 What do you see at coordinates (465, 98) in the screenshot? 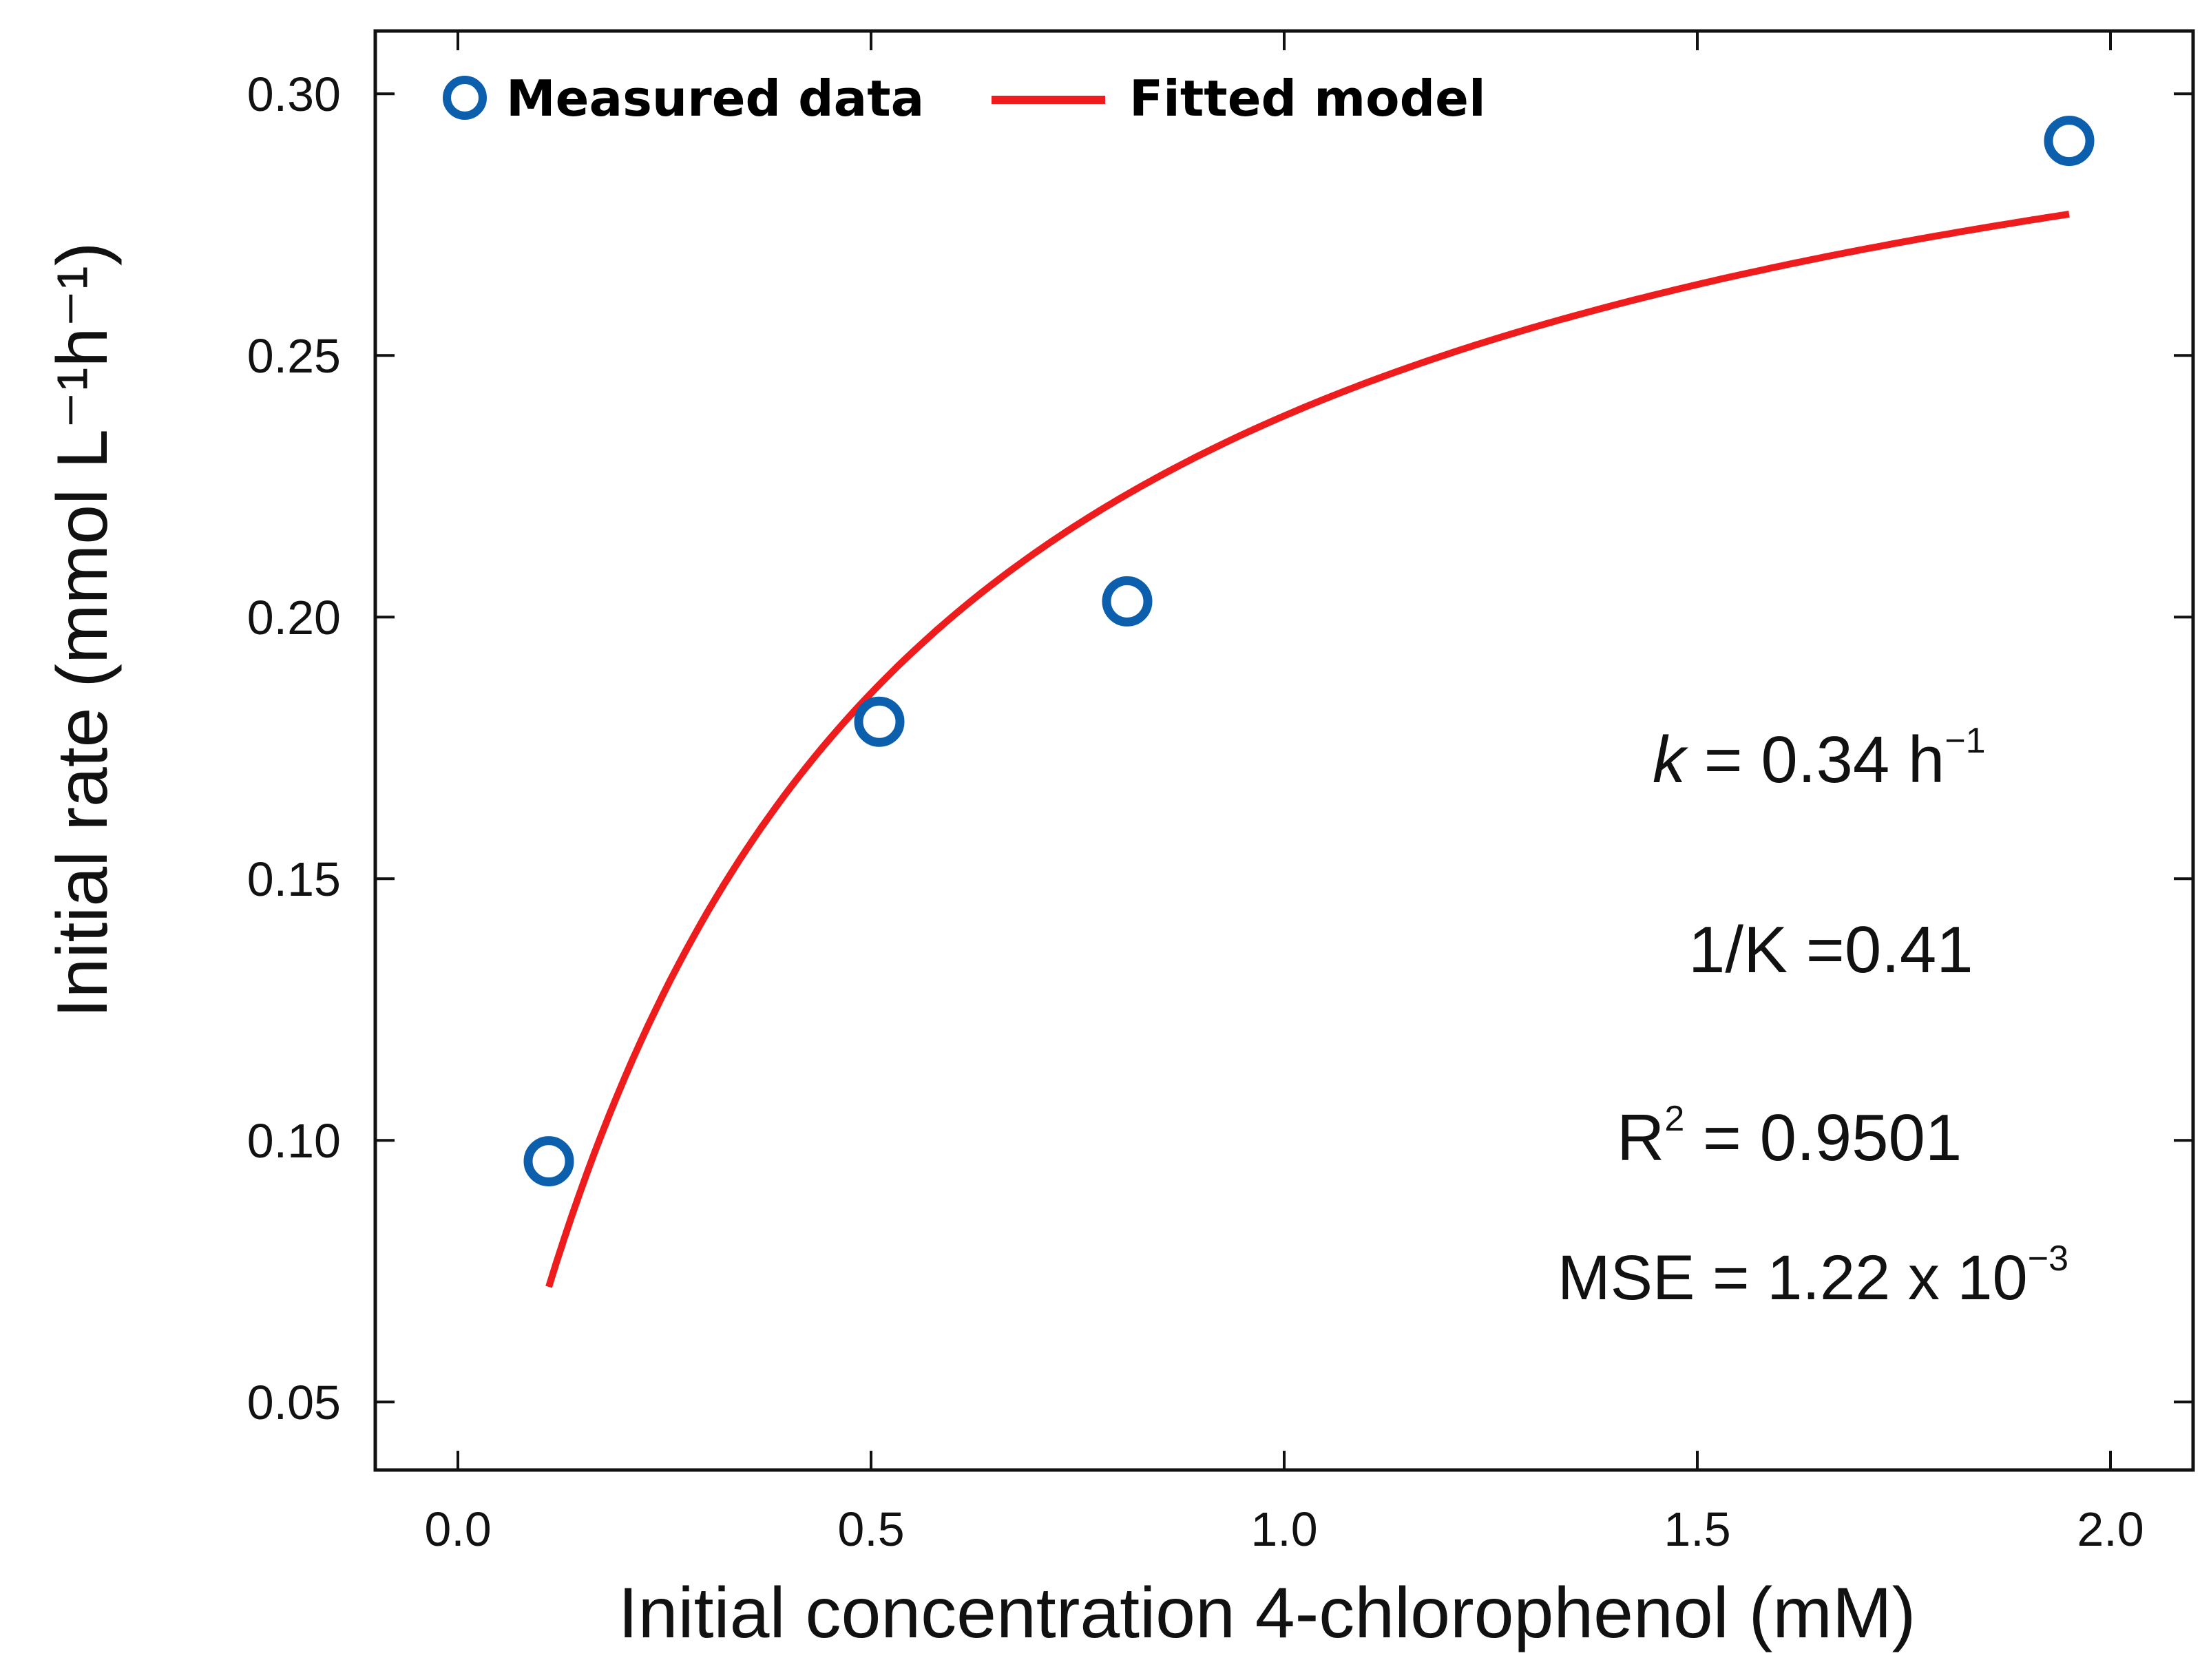
I see `legend-marker-measured` at bounding box center [465, 98].